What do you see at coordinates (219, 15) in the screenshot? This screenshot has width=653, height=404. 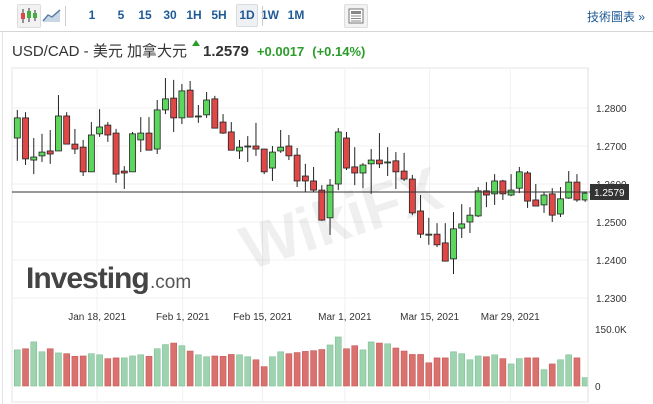 I see `interval-5h: 5H` at bounding box center [219, 15].